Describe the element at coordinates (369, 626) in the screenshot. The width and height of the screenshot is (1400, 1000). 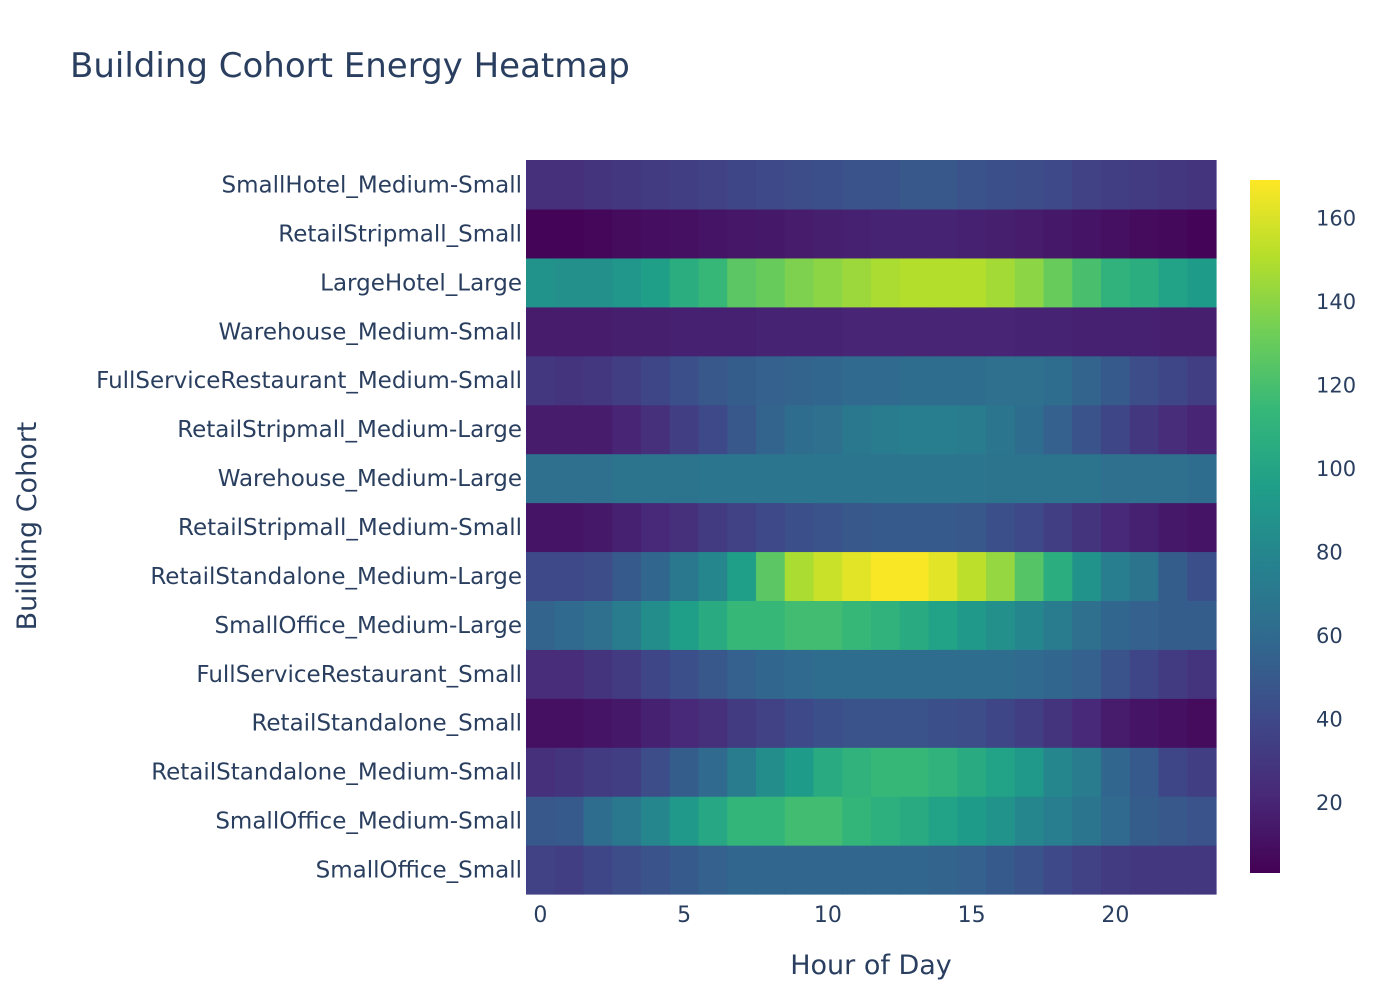
I see `y-tick-label: SmallOffice_Medium-Large` at that location.